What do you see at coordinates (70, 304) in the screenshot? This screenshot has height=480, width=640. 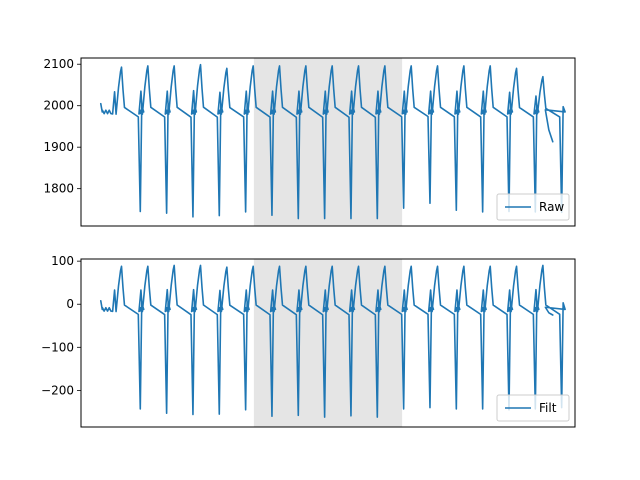 I see `y-tick-label: 0` at bounding box center [70, 304].